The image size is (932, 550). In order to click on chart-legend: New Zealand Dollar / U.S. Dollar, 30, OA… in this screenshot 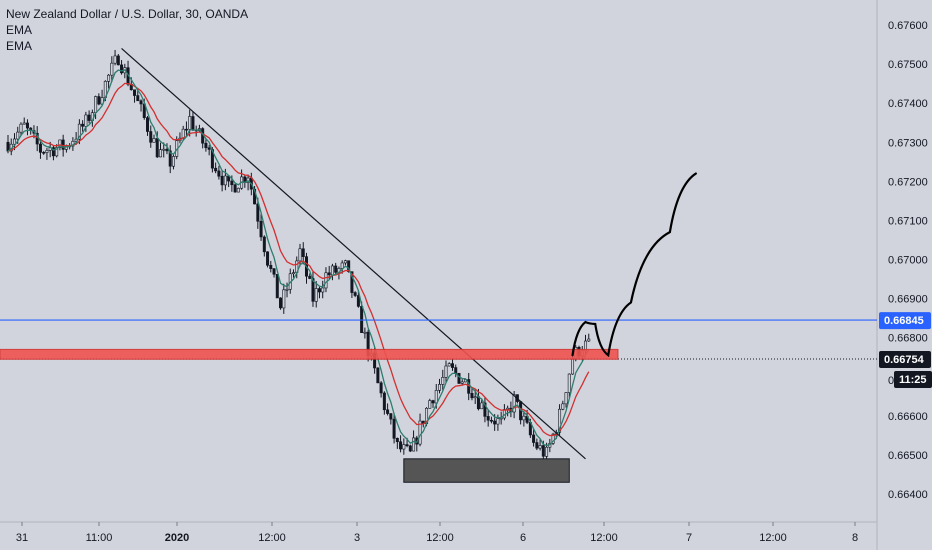, I will do `click(127, 30)`.